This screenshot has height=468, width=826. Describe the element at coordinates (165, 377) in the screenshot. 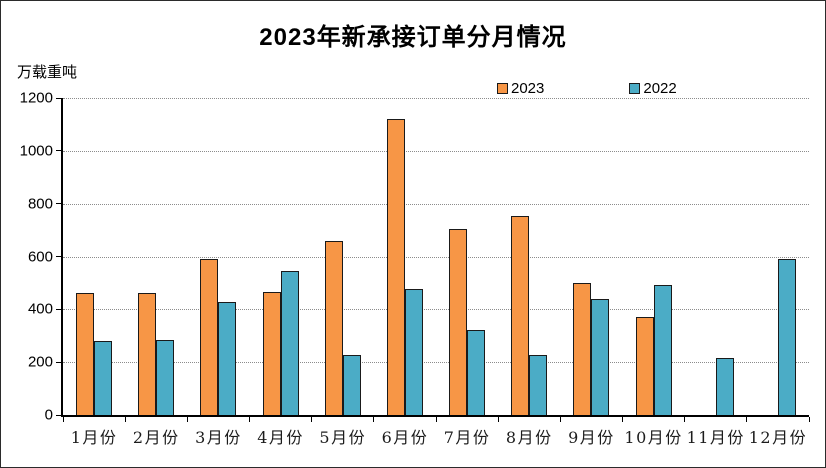

I see `bar-2022-2月份` at that location.